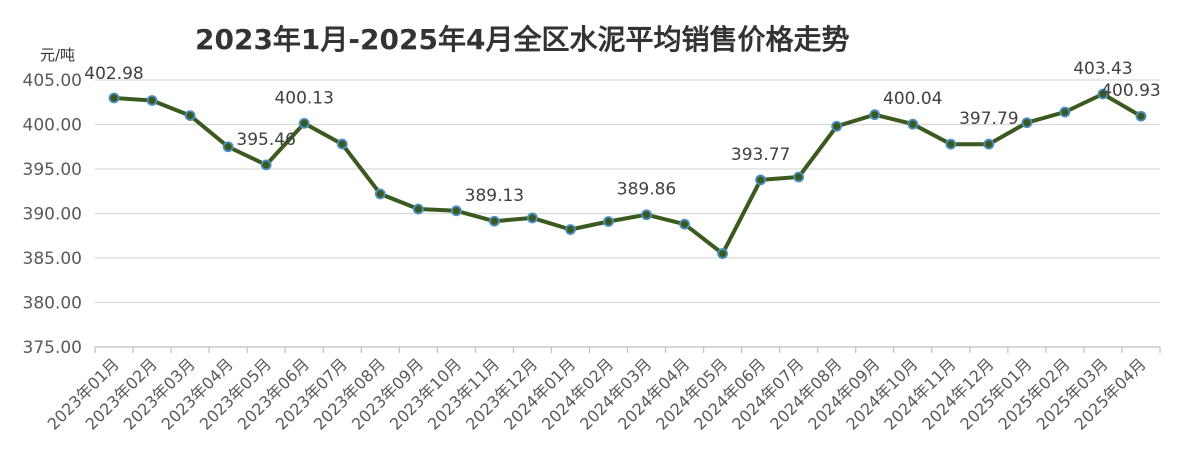 The width and height of the screenshot is (1185, 472). I want to click on chart-title: 2023年1月-2025年4月全区水泥平均销售价格走势, so click(522, 39).